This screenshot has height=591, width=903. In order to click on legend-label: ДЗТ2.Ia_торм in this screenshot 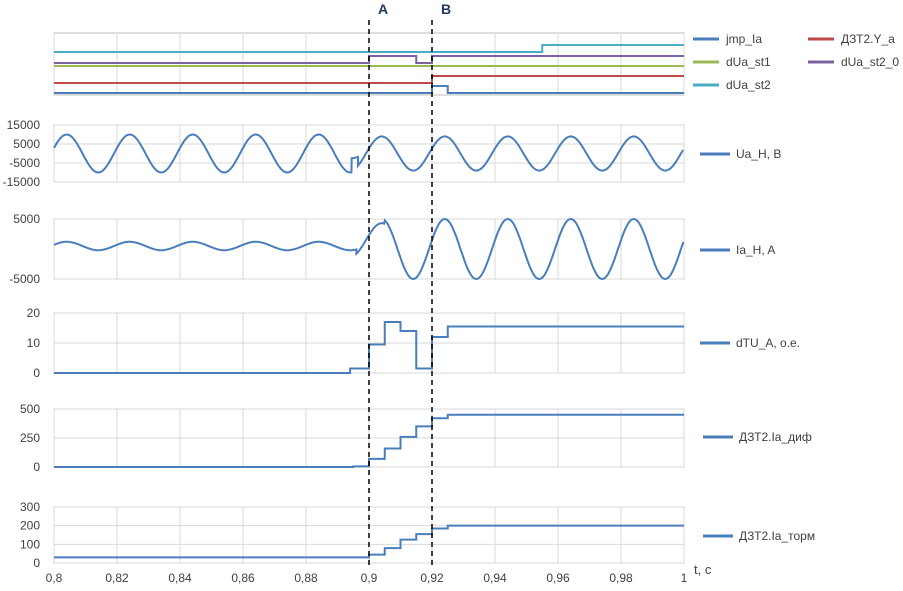, I will do `click(777, 536)`.